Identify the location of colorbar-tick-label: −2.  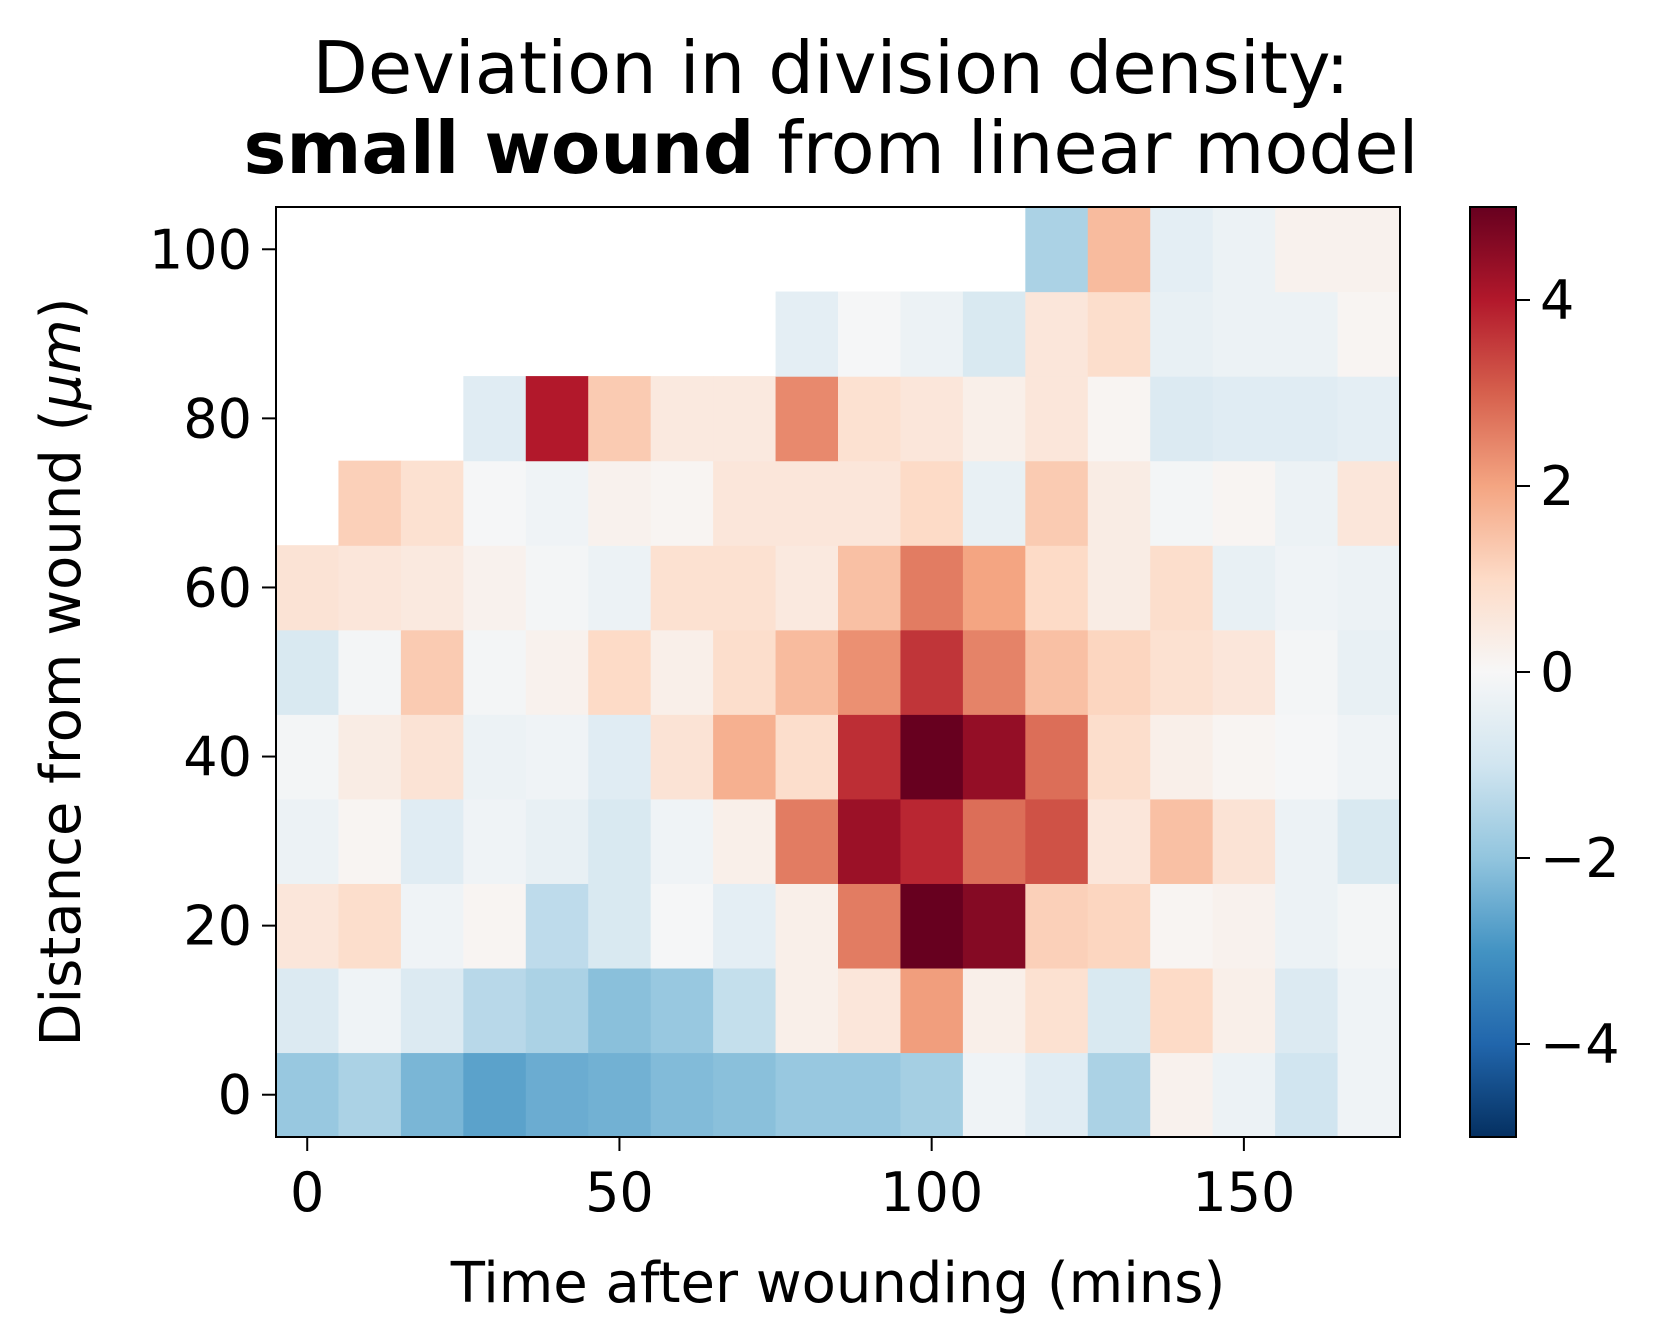
(1580, 858).